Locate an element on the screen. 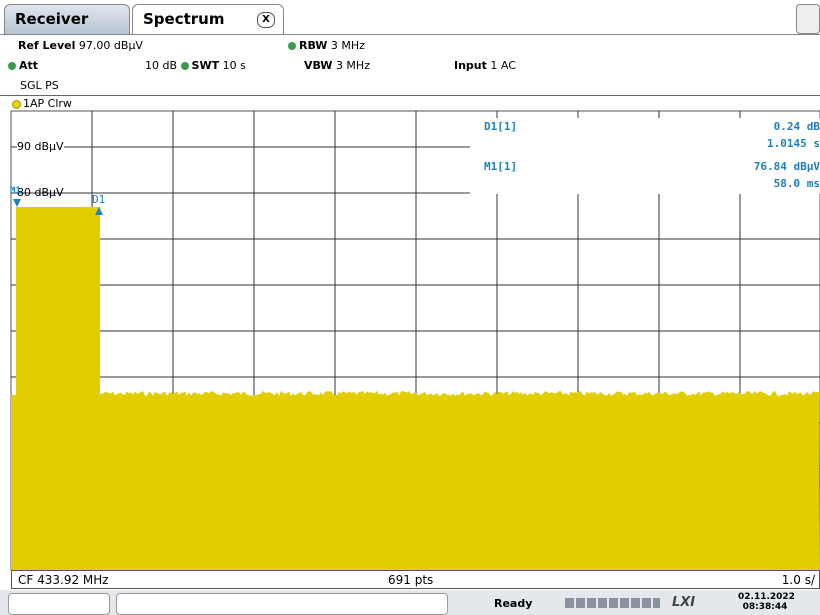 This screenshot has width=820, height=615. marker-name: D1[1] is located at coordinates (501, 126).